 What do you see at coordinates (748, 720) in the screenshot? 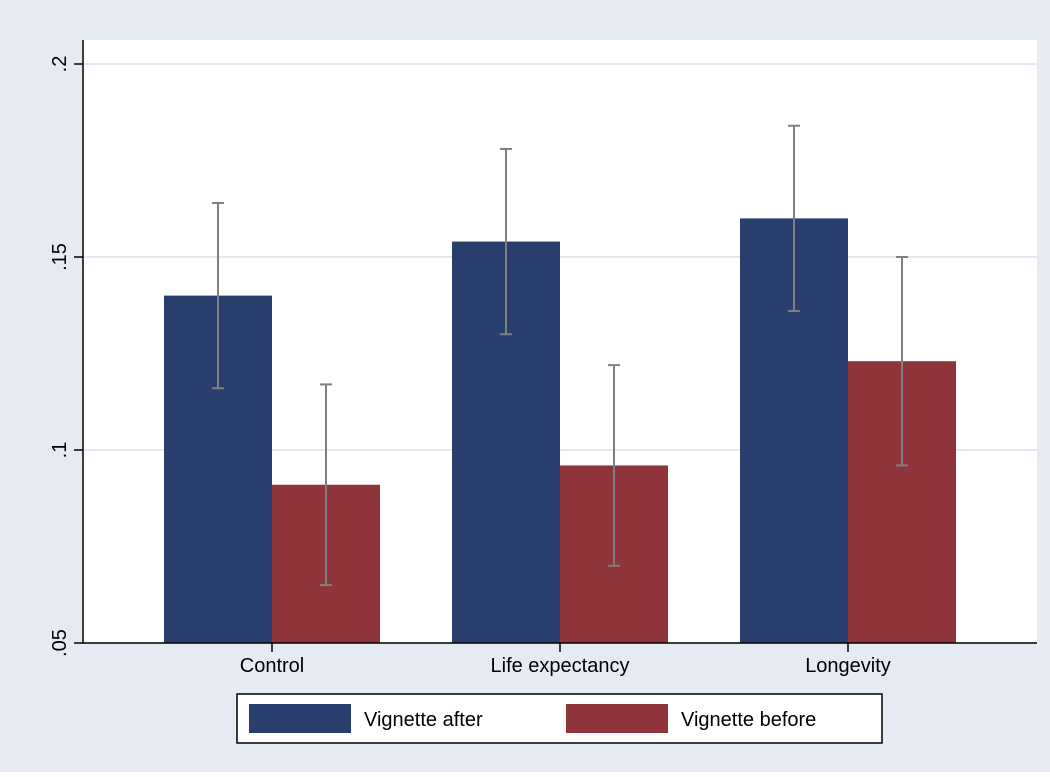
I see `legend-label: Vignette before` at bounding box center [748, 720].